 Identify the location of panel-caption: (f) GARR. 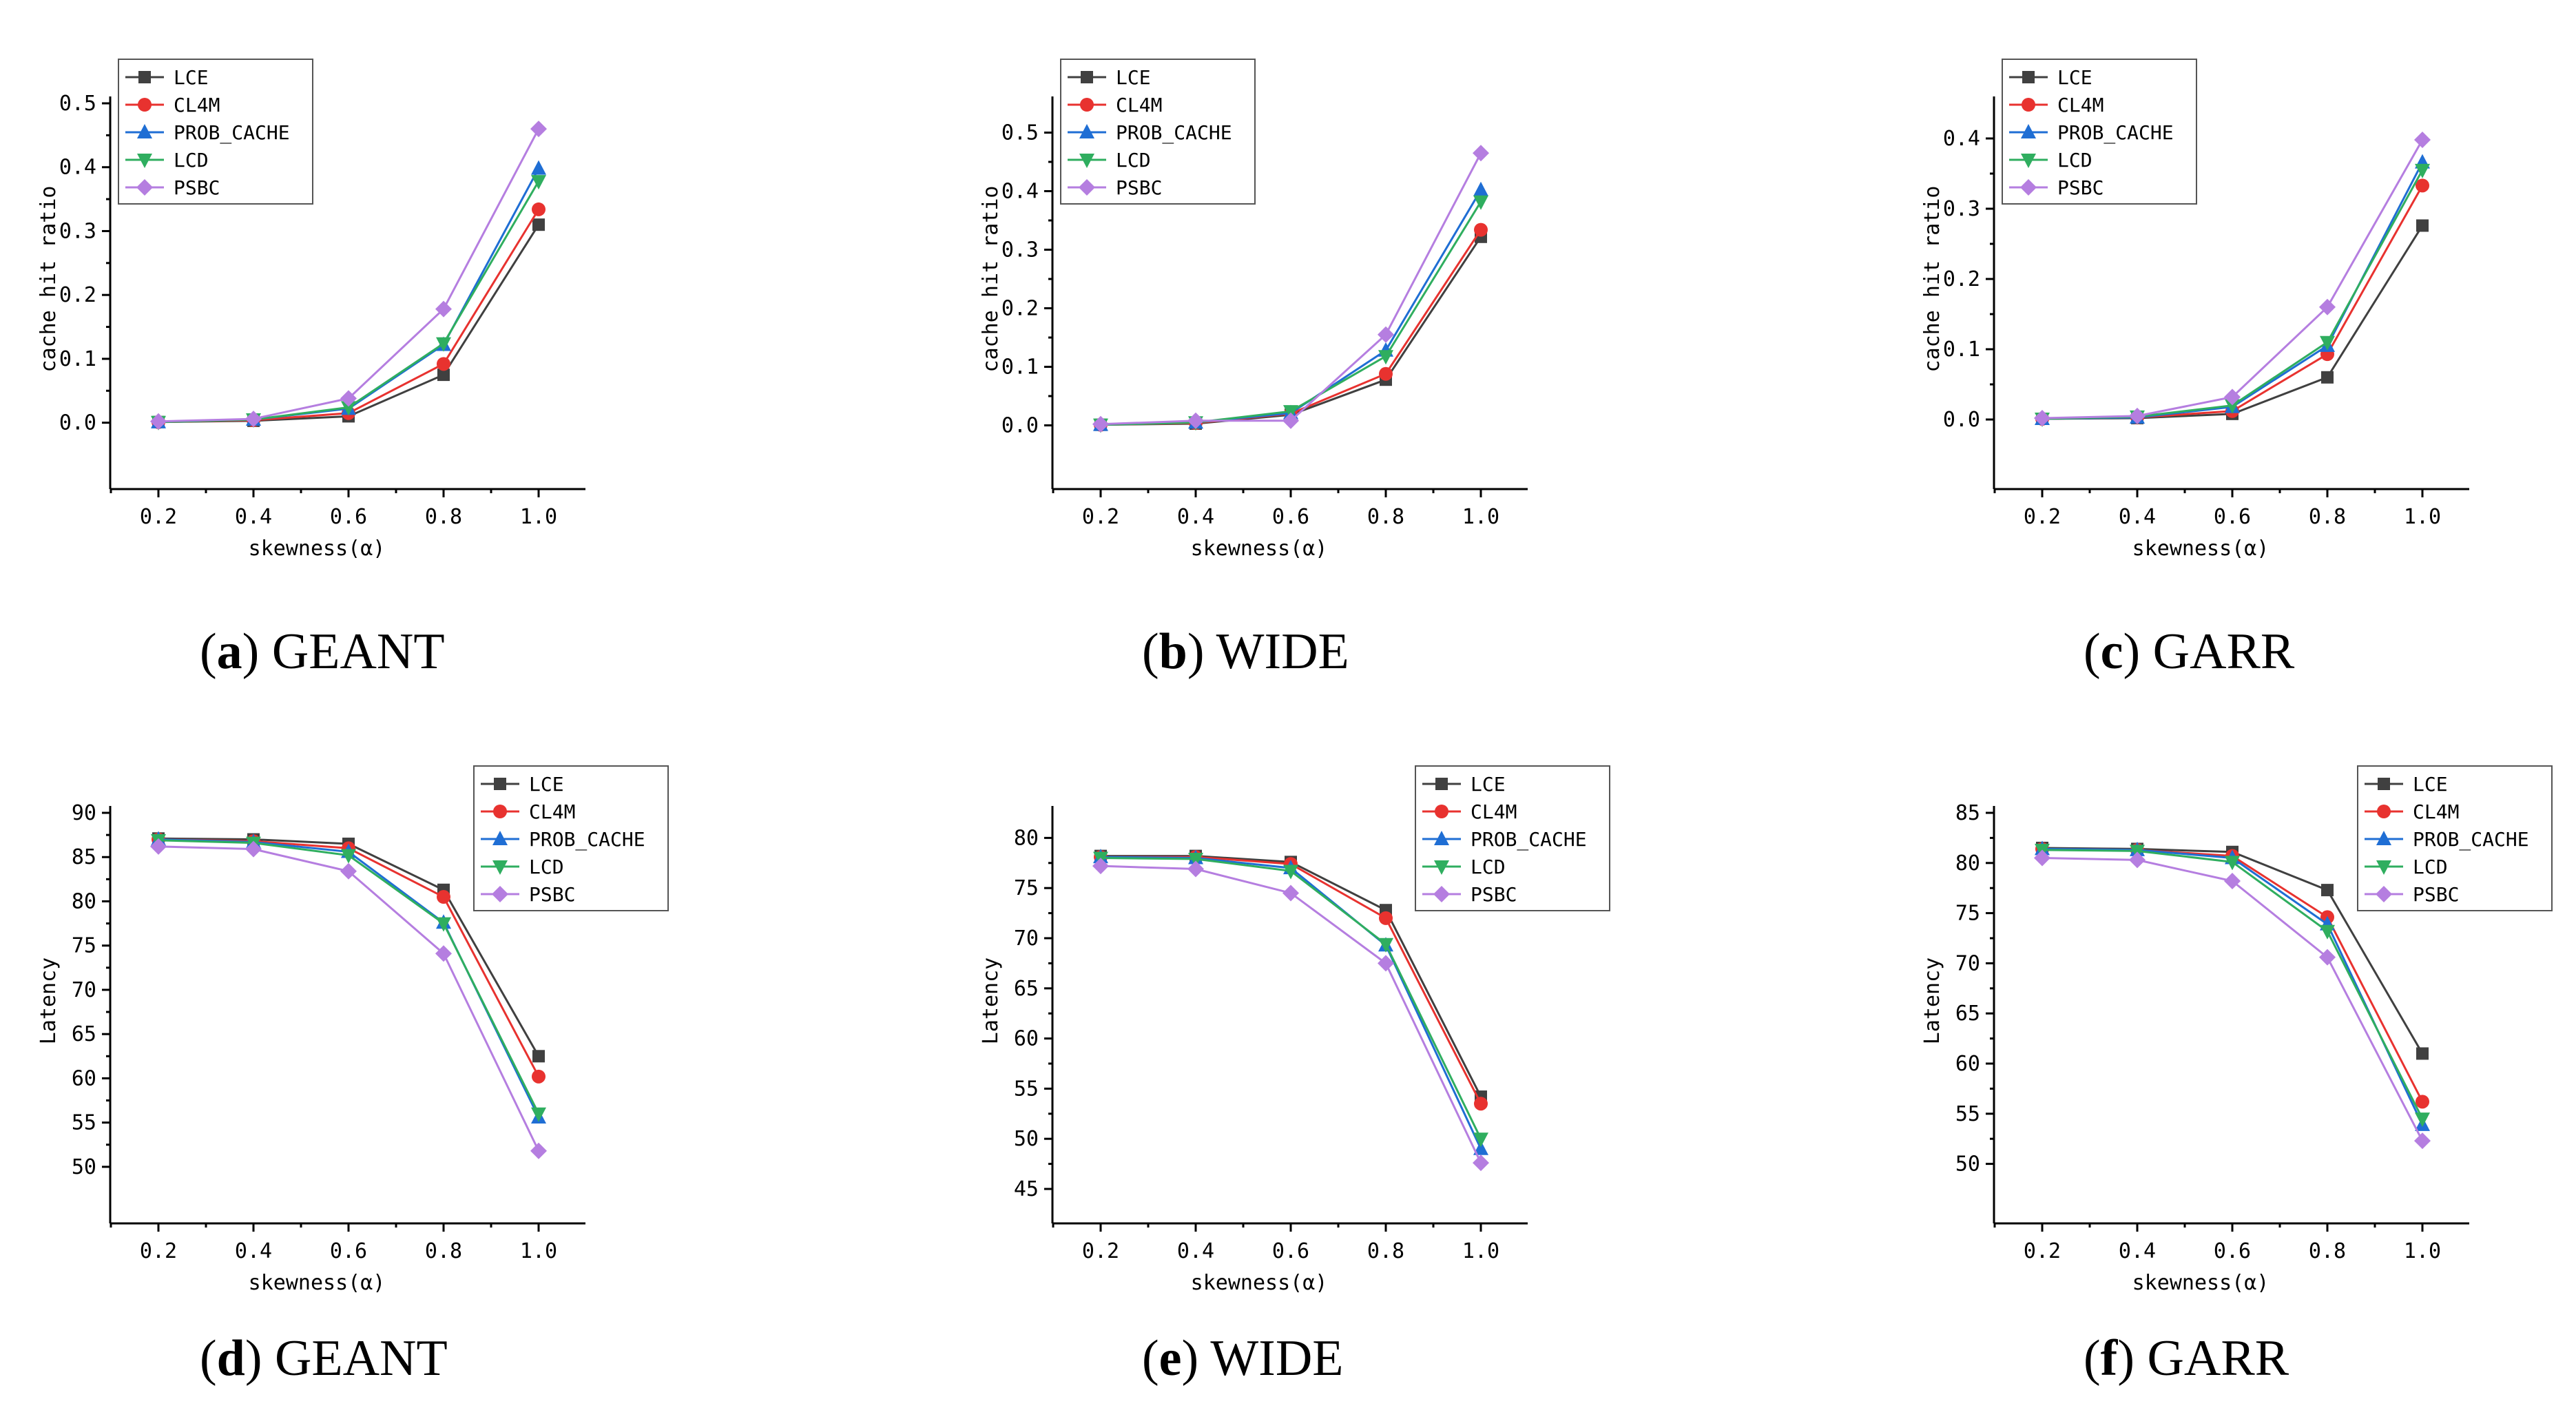
(2186, 1358).